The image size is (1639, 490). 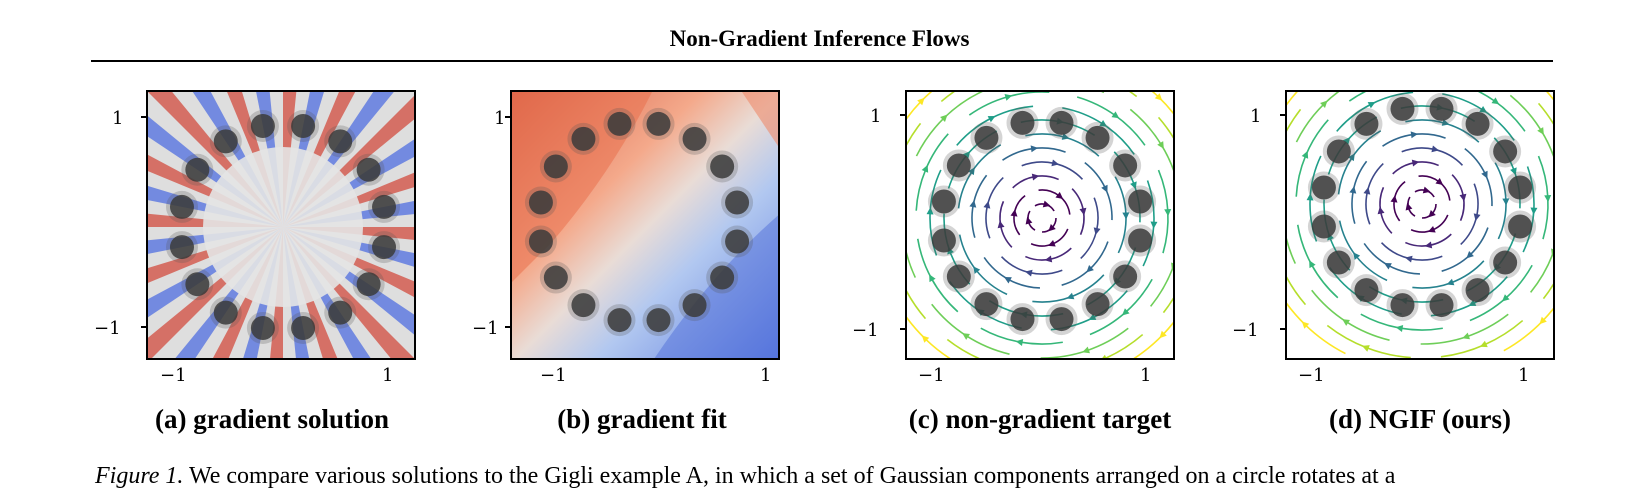 What do you see at coordinates (1420, 419) in the screenshot?
I see `panel-d-caption: (d) NGIF (ours)` at bounding box center [1420, 419].